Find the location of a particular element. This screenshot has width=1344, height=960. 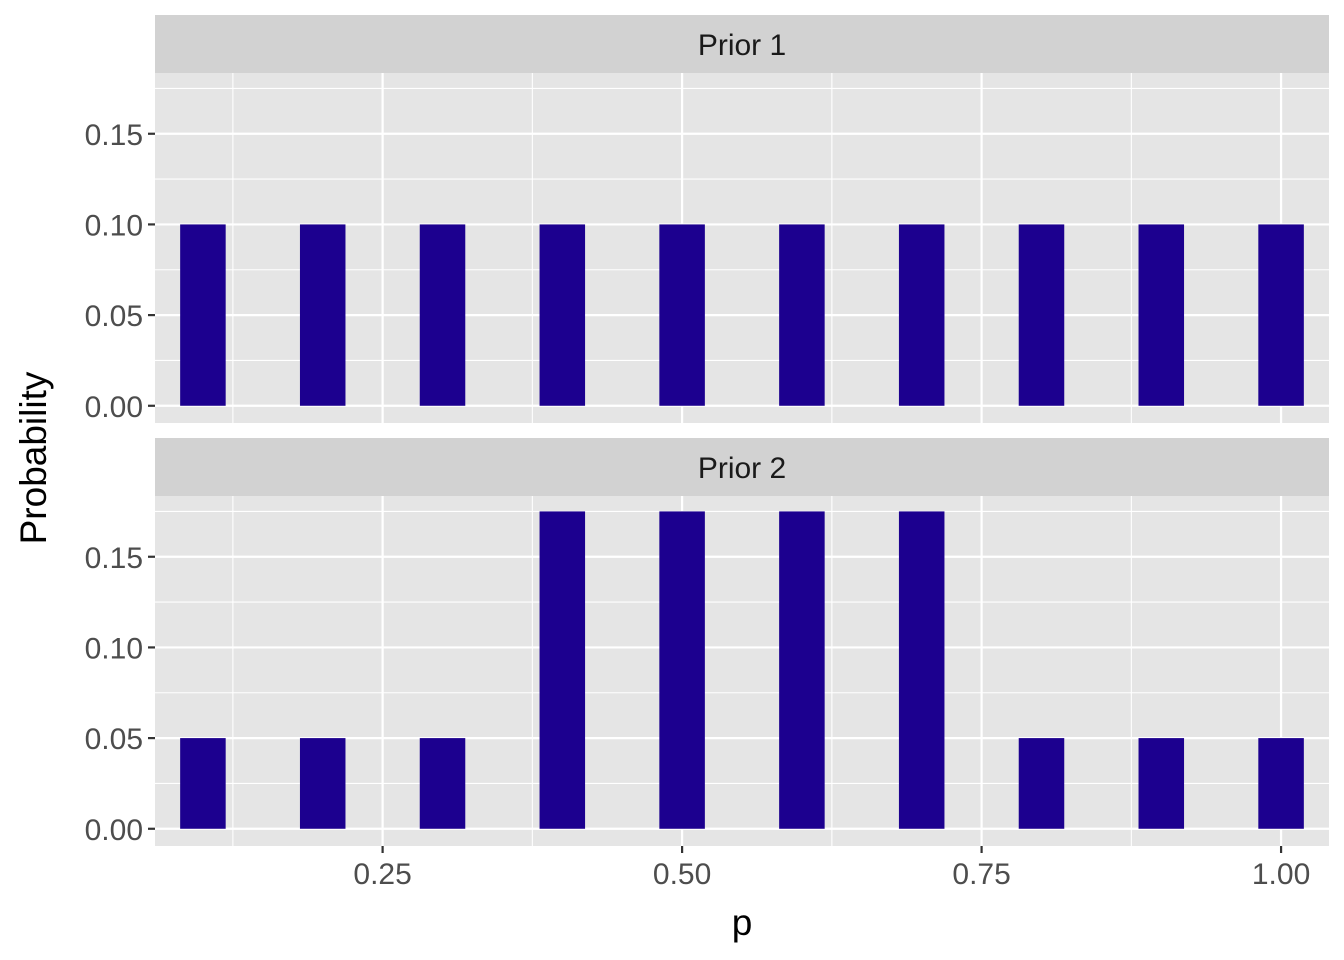

x-tick-label: 1.00 is located at coordinates (1281, 874).